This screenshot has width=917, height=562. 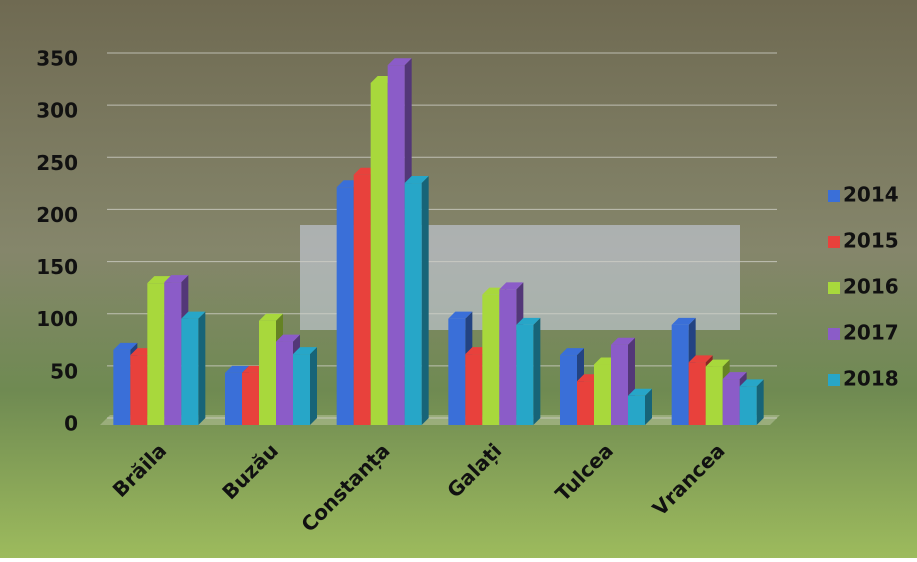 What do you see at coordinates (871, 241) in the screenshot?
I see `legend-label: 2015` at bounding box center [871, 241].